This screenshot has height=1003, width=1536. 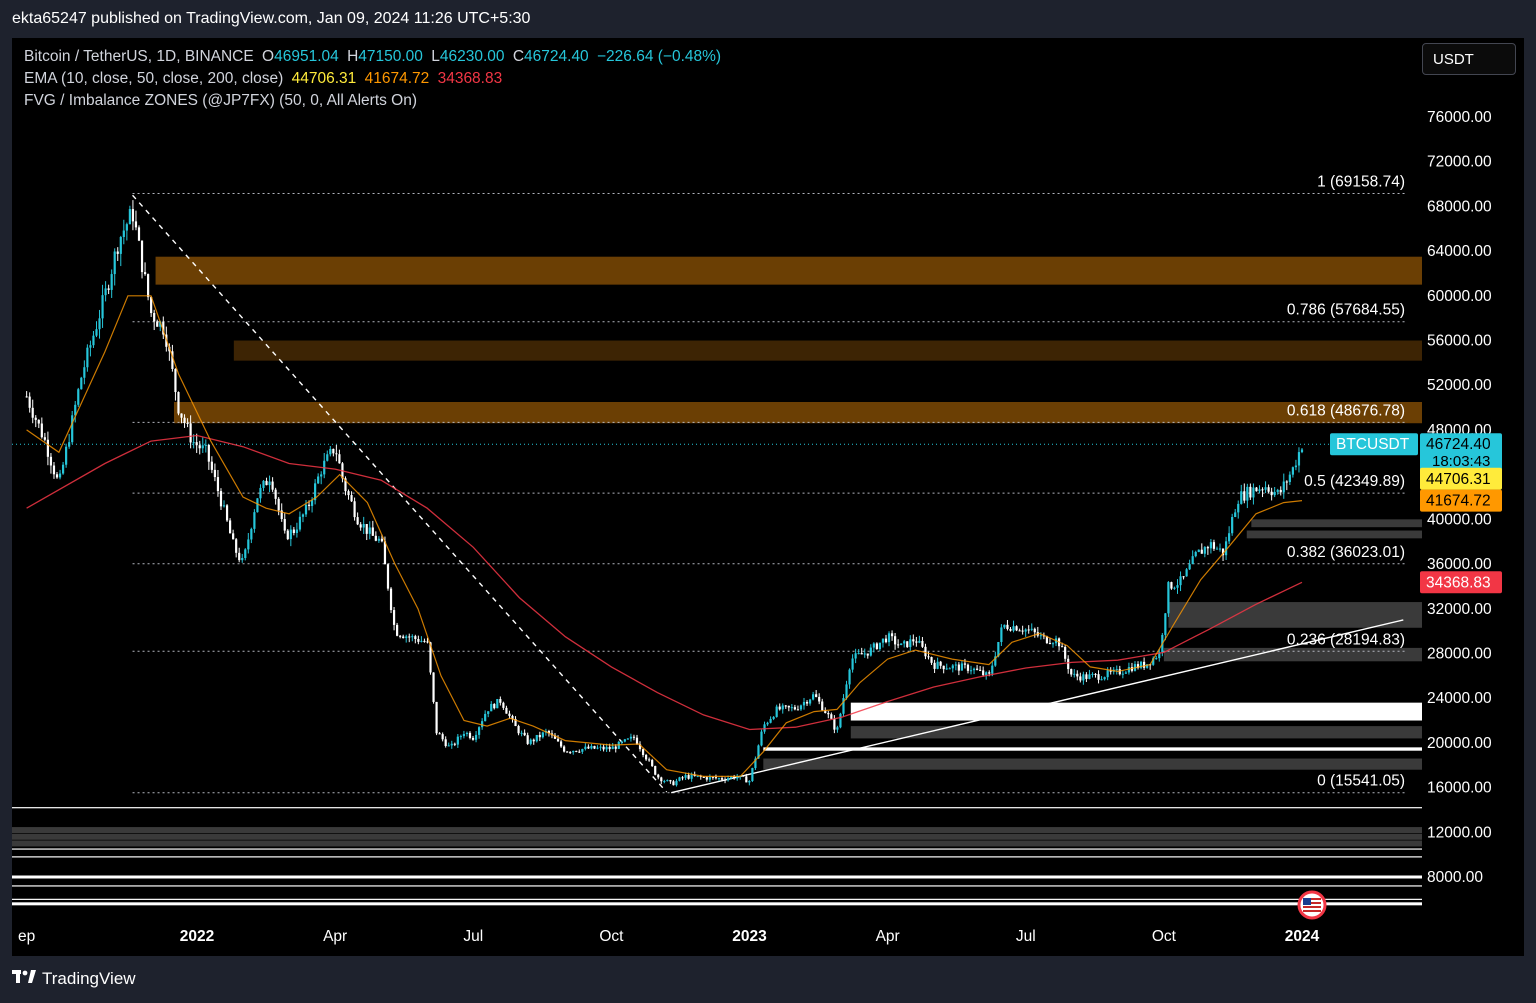 What do you see at coordinates (1459, 519) in the screenshot?
I see `price-axis-tick: 40000.00` at bounding box center [1459, 519].